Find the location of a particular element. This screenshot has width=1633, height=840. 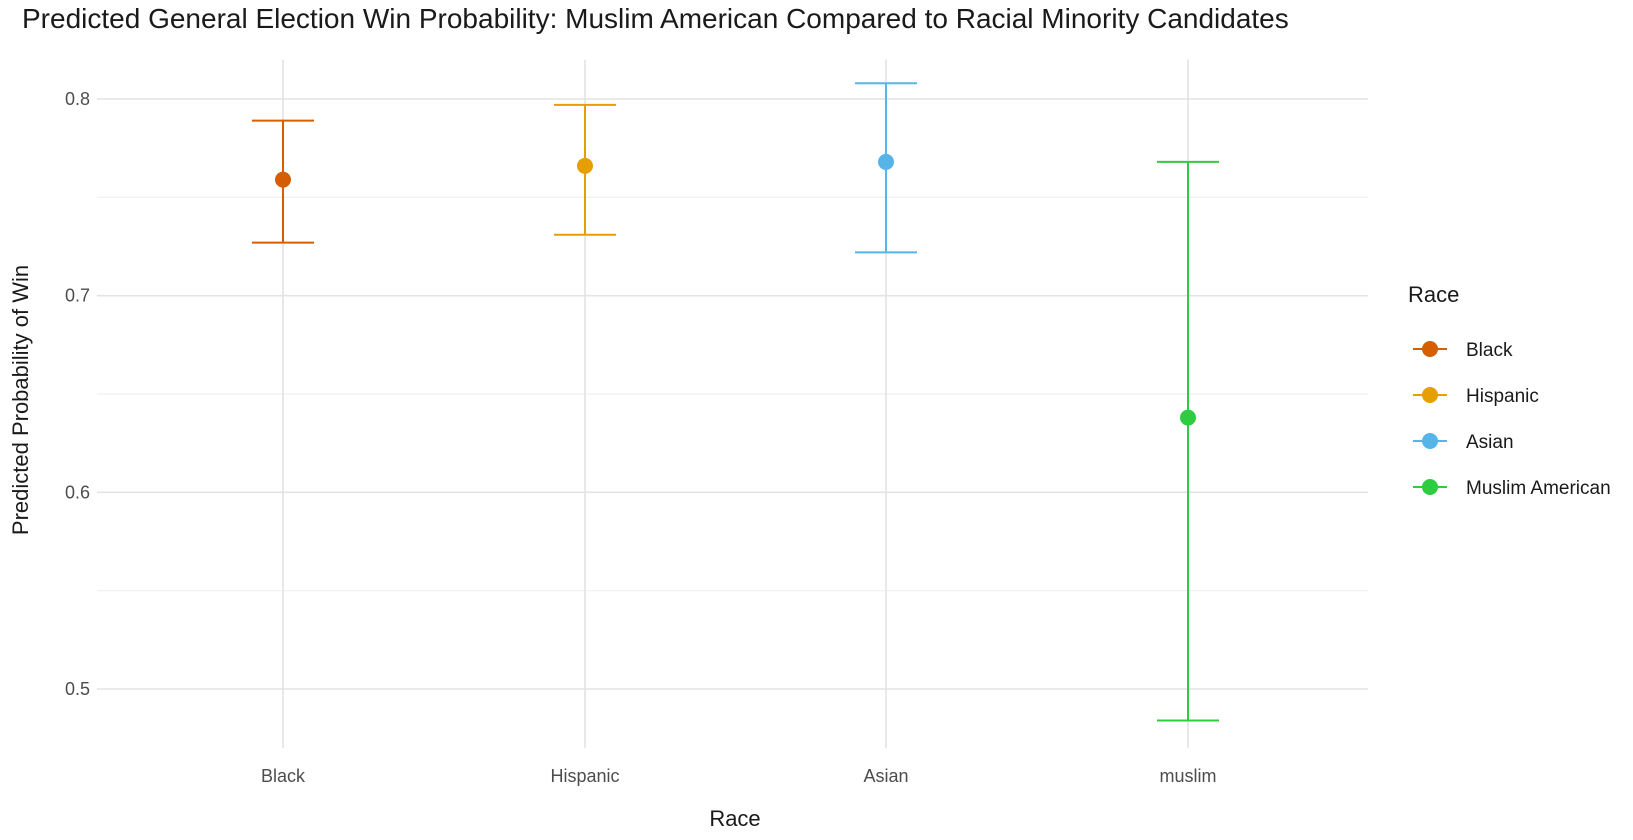

legend-label: Black is located at coordinates (1489, 350).